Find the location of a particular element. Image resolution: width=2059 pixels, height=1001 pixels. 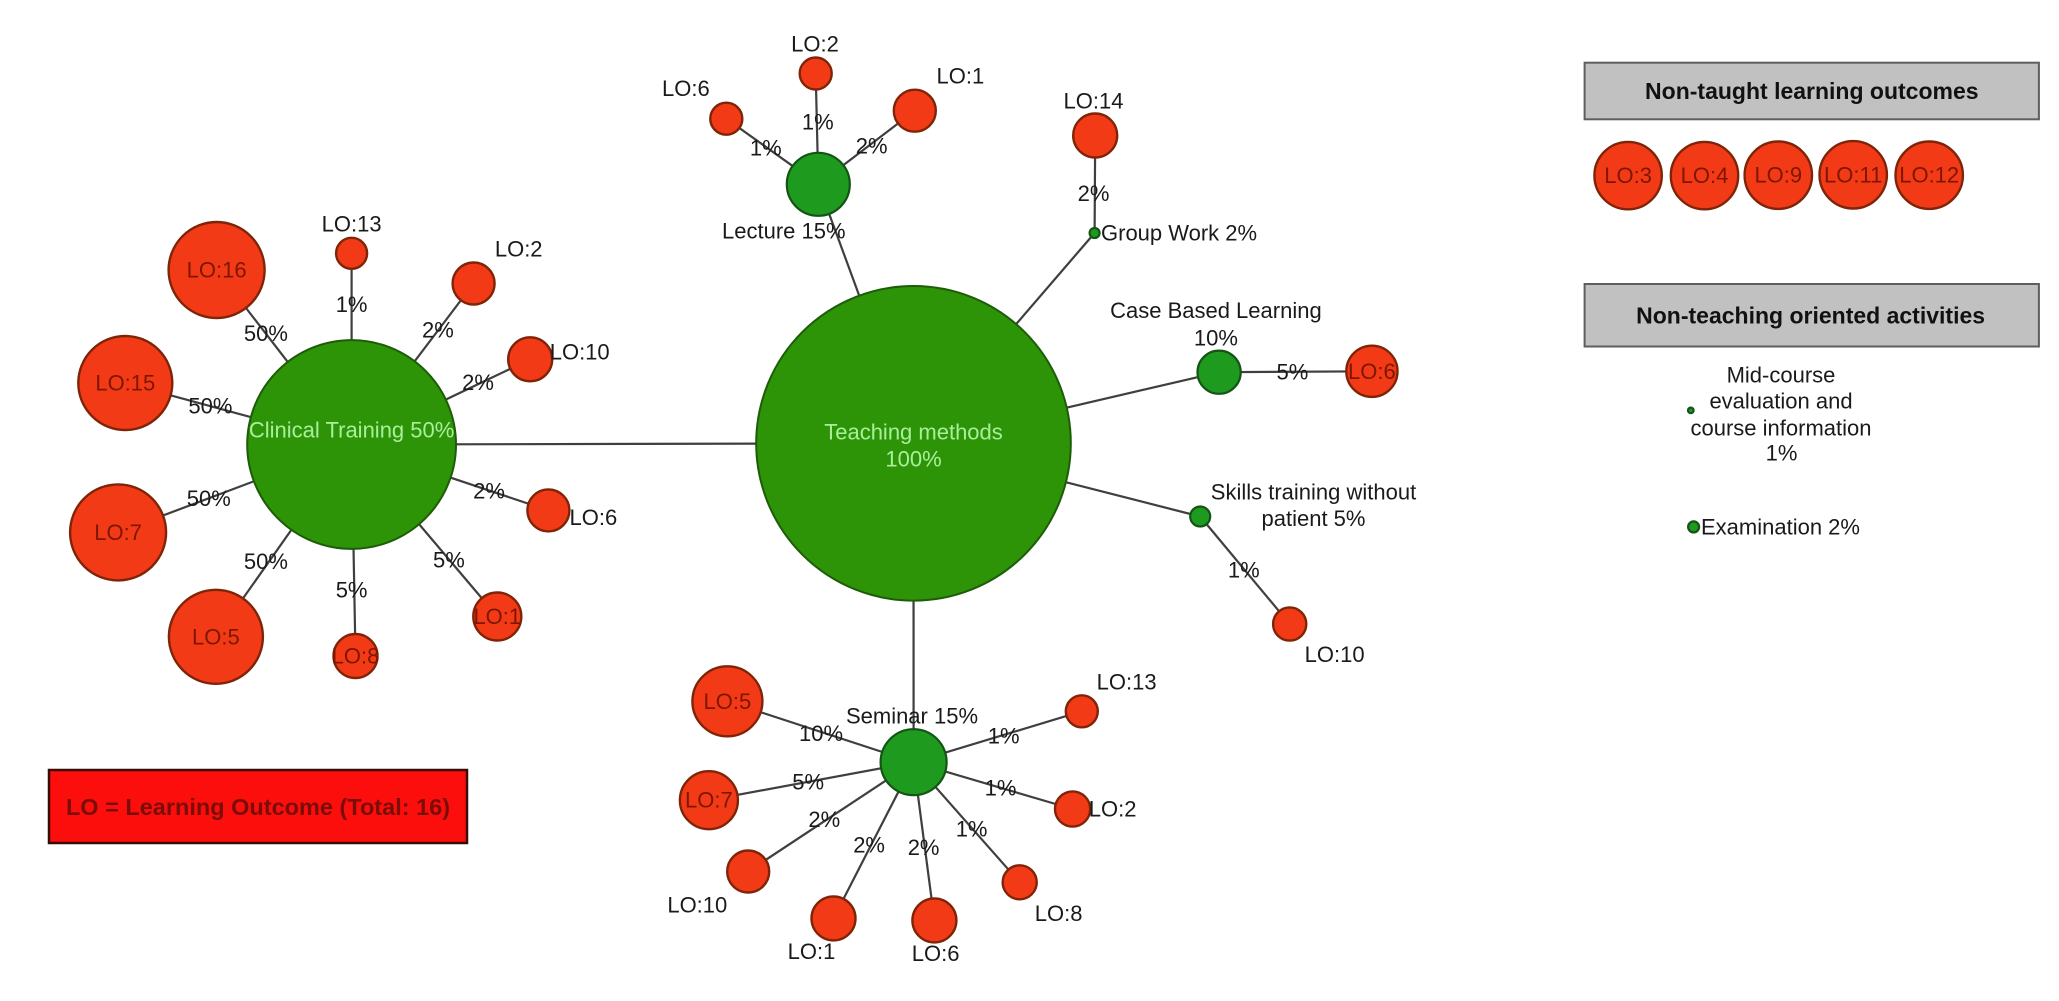

svg-text: LO:16 is located at coordinates (217, 270).